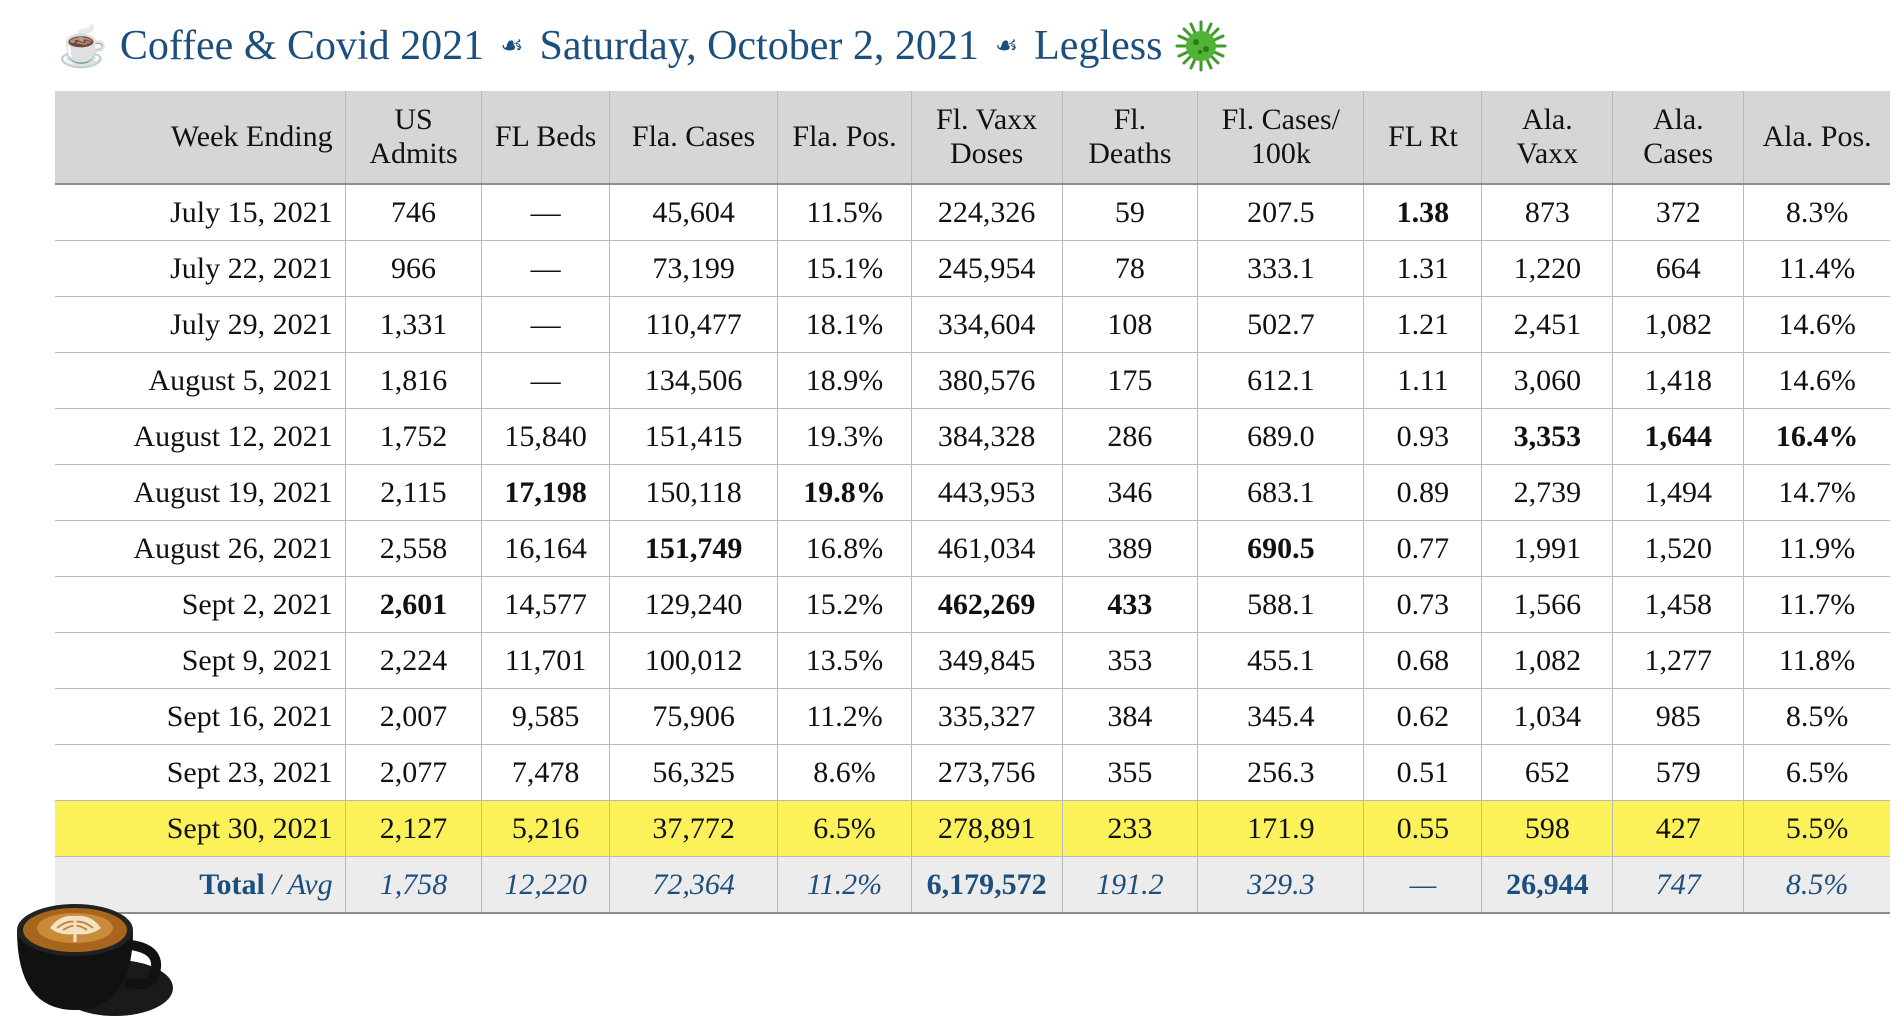  Describe the element at coordinates (986, 436) in the screenshot. I see `cell-fl-vaxx-doses: 384,328` at that location.